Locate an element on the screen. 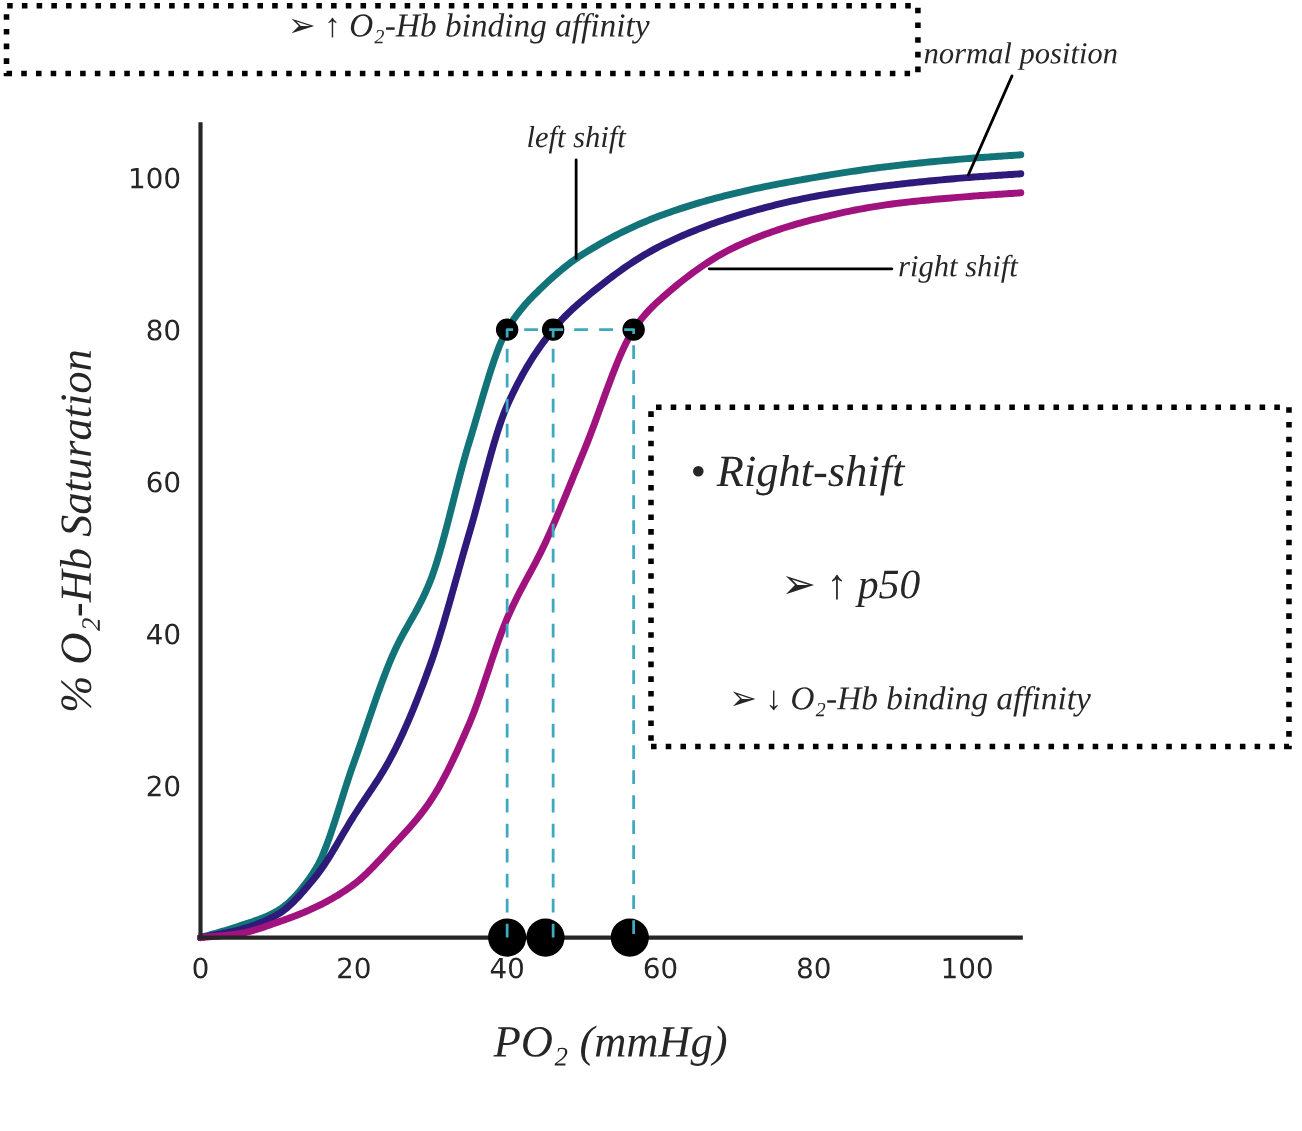  x-axis-title: PO₂ (mmHg) is located at coordinates (610, 1045).